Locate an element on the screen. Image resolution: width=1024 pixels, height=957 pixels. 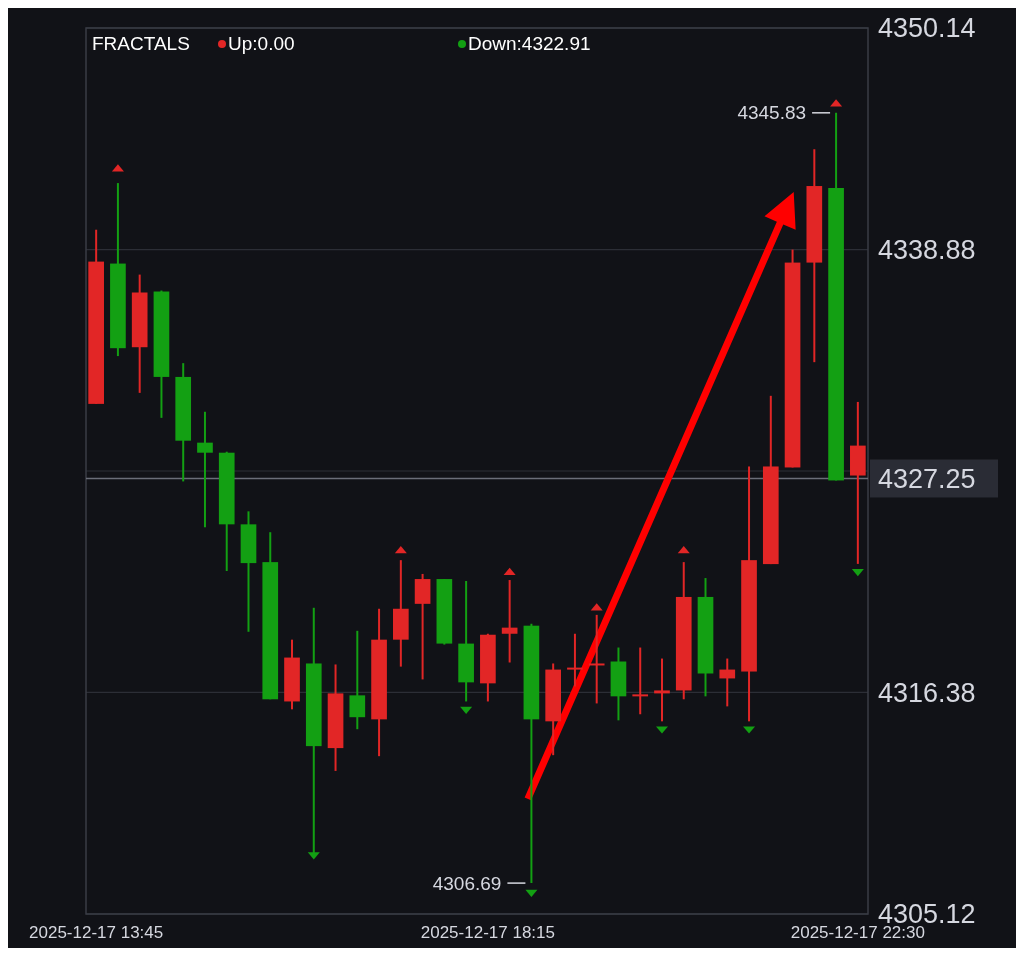
legend-label: Up:0.00 is located at coordinates (261, 43).